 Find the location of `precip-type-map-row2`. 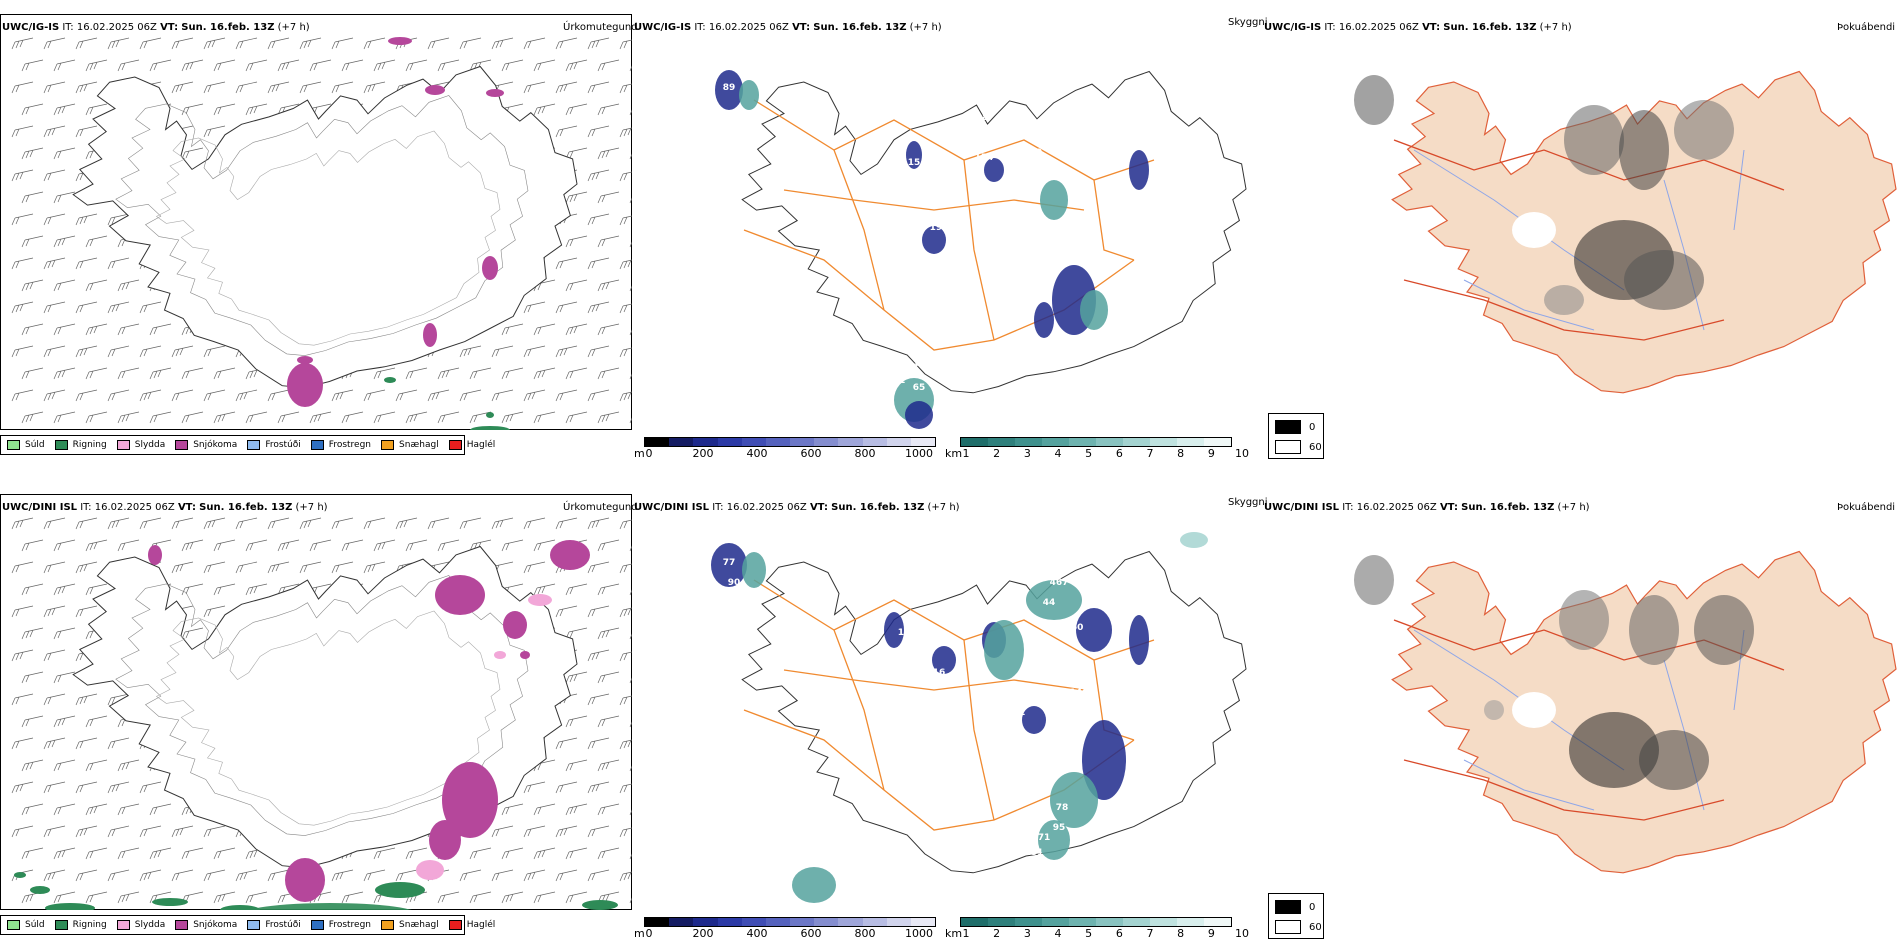

precip-type-map-row2 is located at coordinates (321, 713).